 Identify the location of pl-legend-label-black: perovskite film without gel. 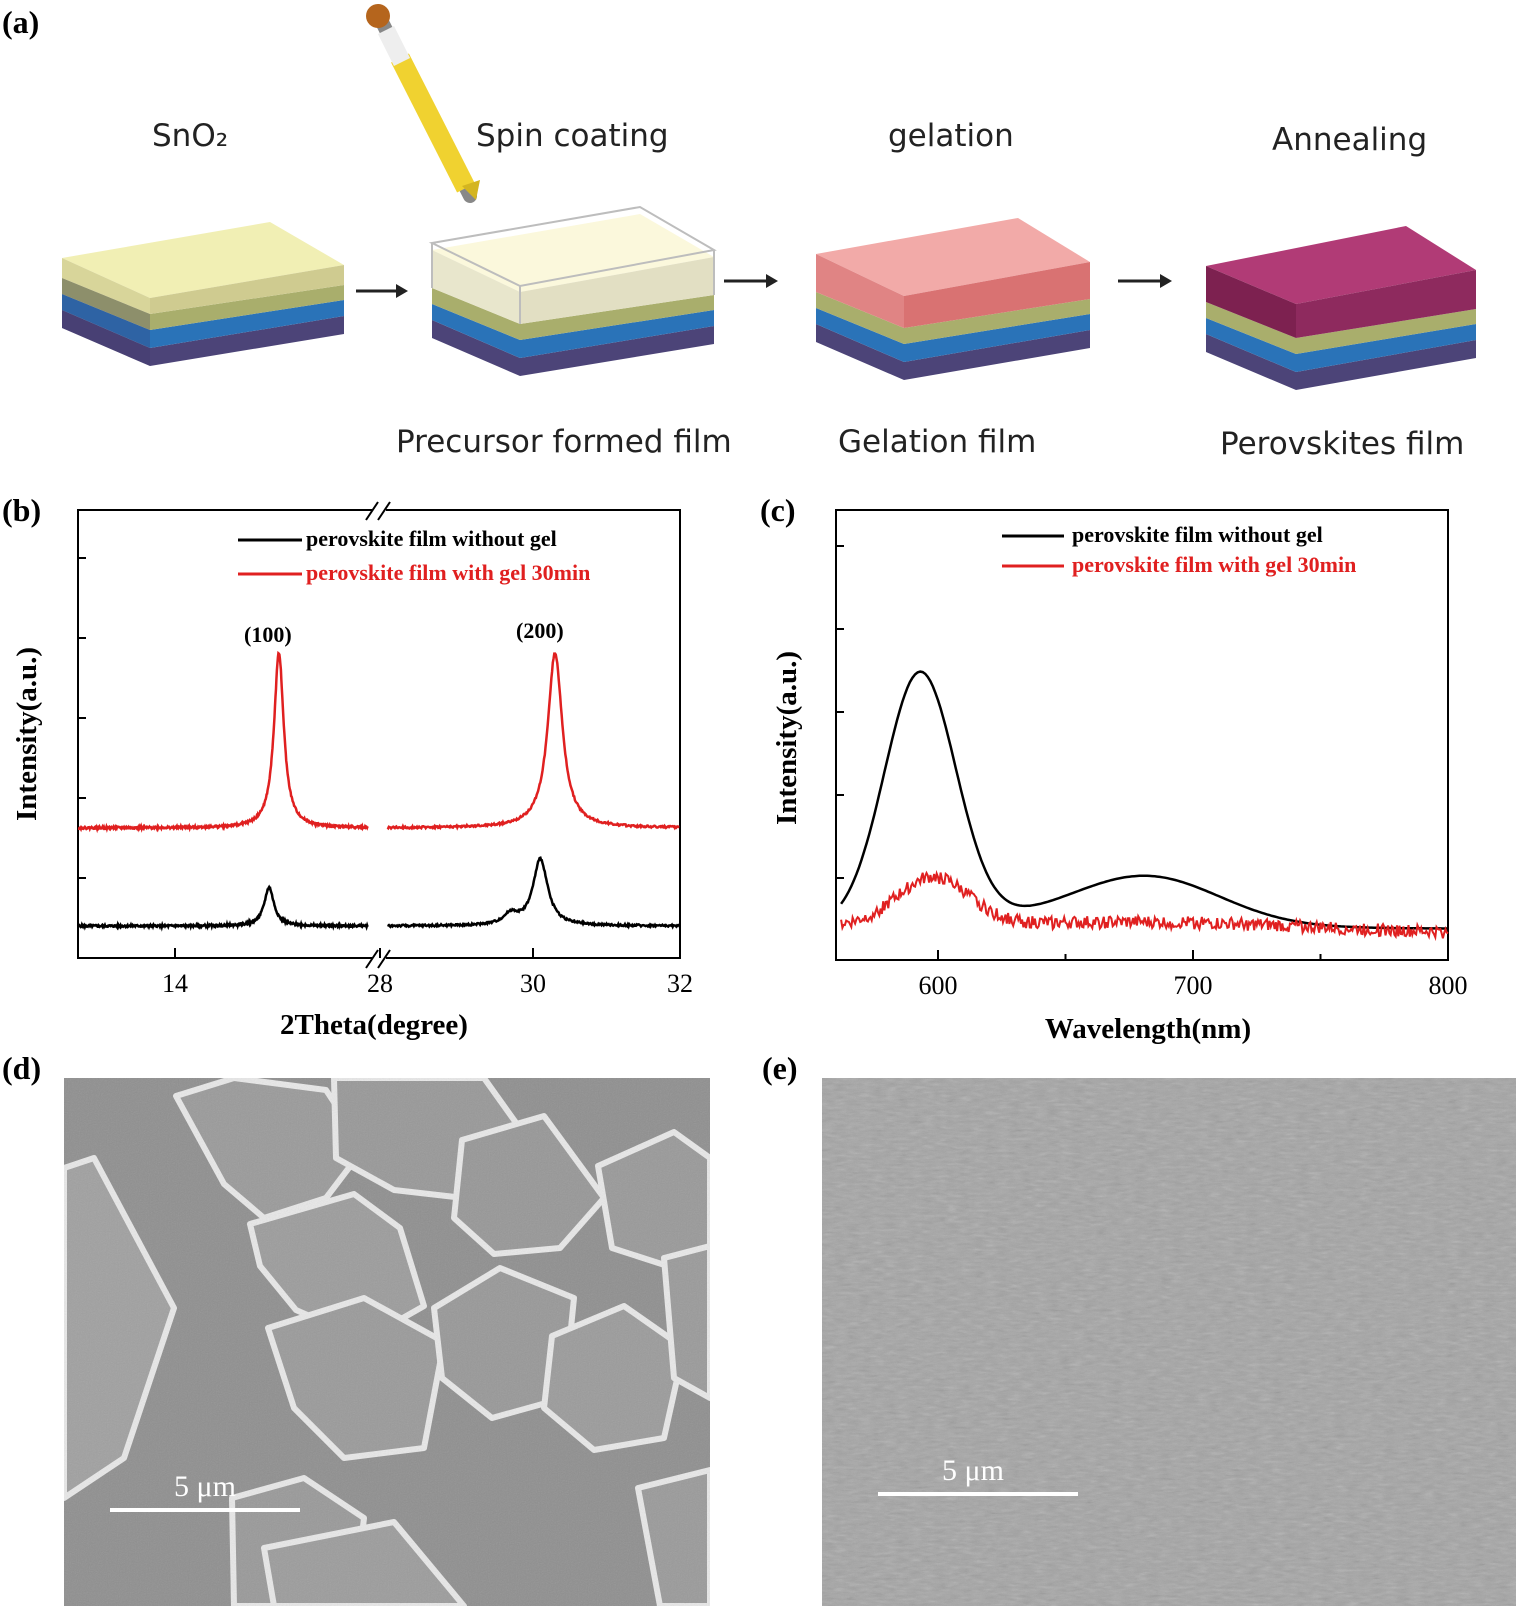
(1197, 534).